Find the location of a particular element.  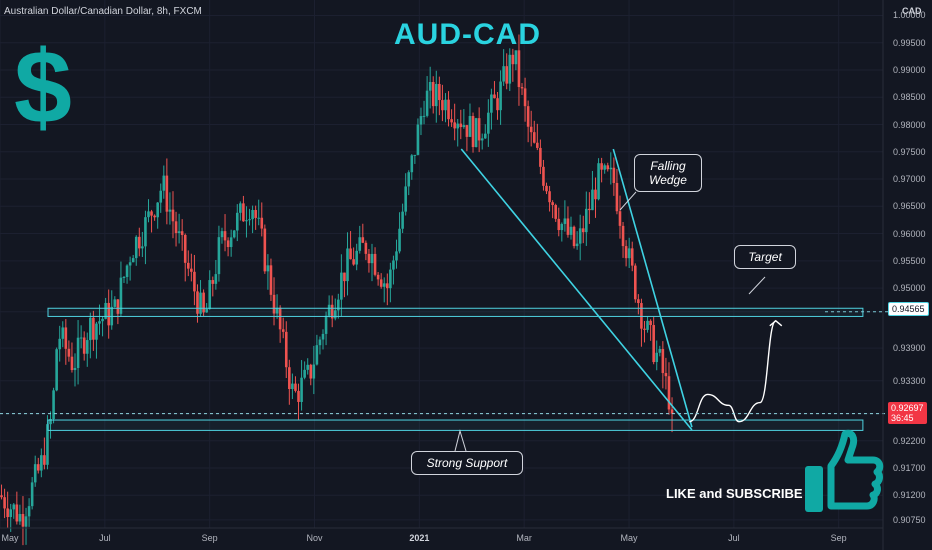

projection-arrow is located at coordinates (736, 371).